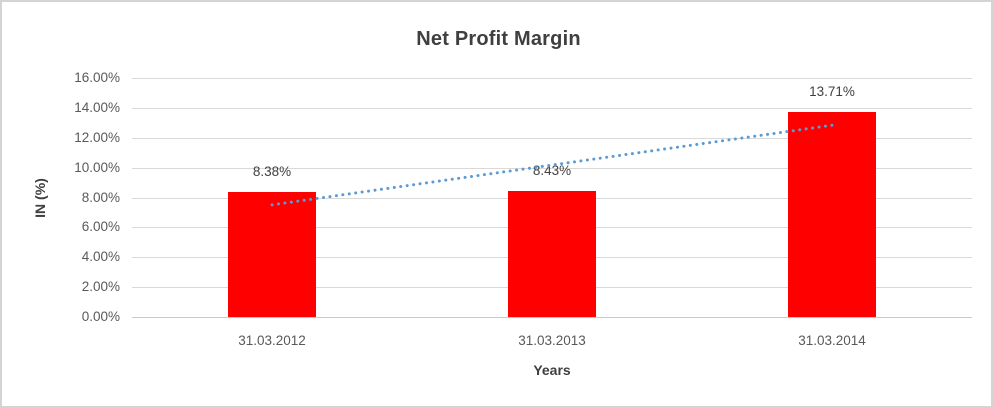  What do you see at coordinates (272, 340) in the screenshot?
I see `category-label: 31.03.2012` at bounding box center [272, 340].